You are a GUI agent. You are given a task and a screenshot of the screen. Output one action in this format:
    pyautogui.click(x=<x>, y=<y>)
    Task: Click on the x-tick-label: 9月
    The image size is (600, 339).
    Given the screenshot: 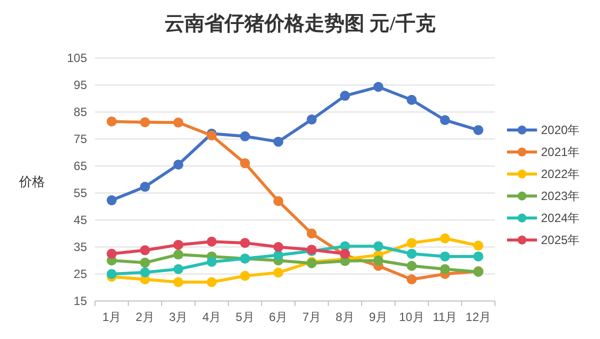 What is the action you would take?
    pyautogui.click(x=378, y=317)
    